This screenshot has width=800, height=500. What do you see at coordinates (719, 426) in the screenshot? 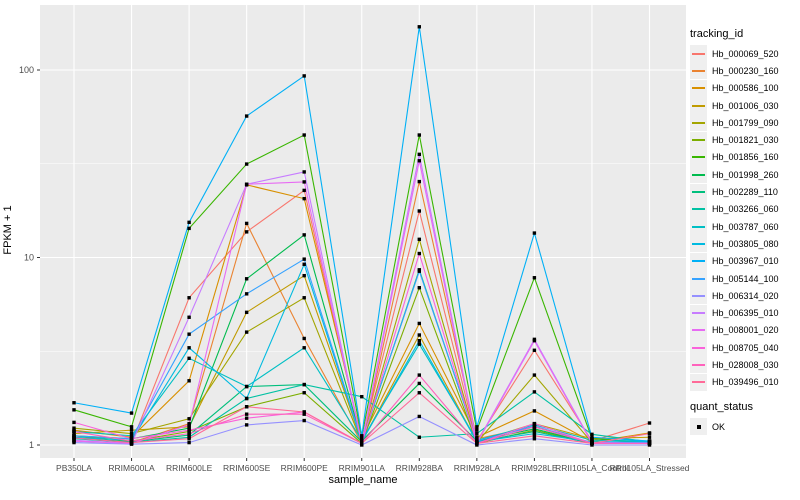
I see `legend-item-label: OK` at bounding box center [719, 426].